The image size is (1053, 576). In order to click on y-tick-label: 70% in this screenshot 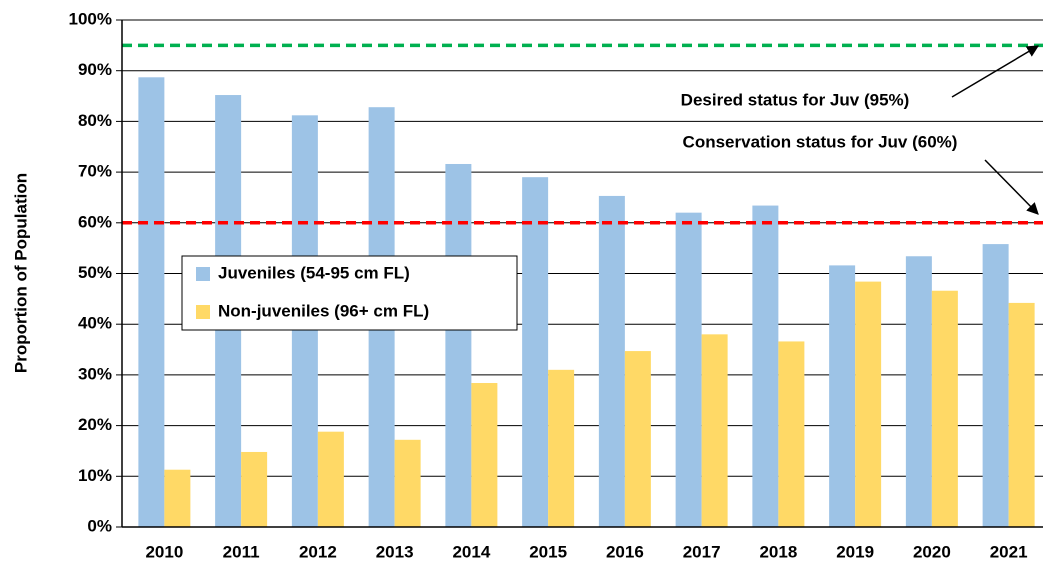, I will do `click(95, 171)`.